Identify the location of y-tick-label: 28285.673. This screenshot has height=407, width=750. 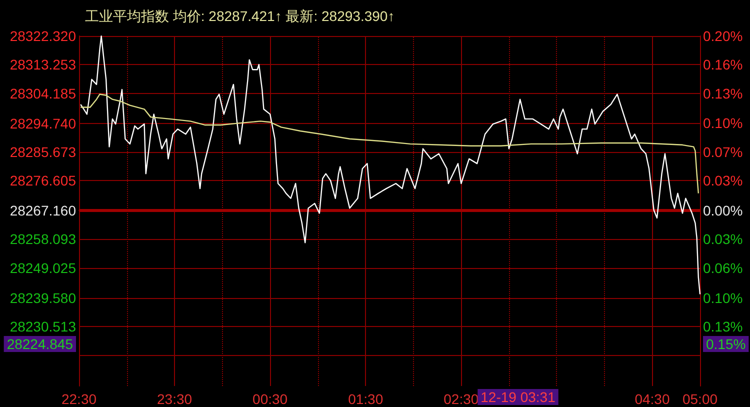
(43, 152).